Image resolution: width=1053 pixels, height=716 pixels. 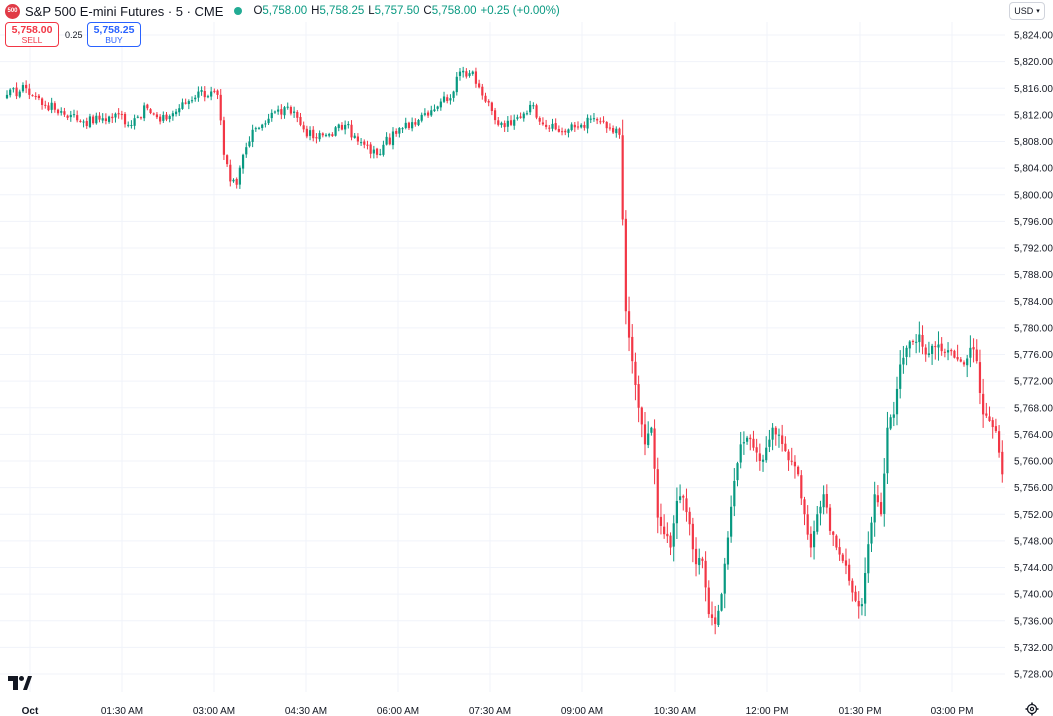 I want to click on sell-button: 5,758.00 SELL, so click(x=32, y=34).